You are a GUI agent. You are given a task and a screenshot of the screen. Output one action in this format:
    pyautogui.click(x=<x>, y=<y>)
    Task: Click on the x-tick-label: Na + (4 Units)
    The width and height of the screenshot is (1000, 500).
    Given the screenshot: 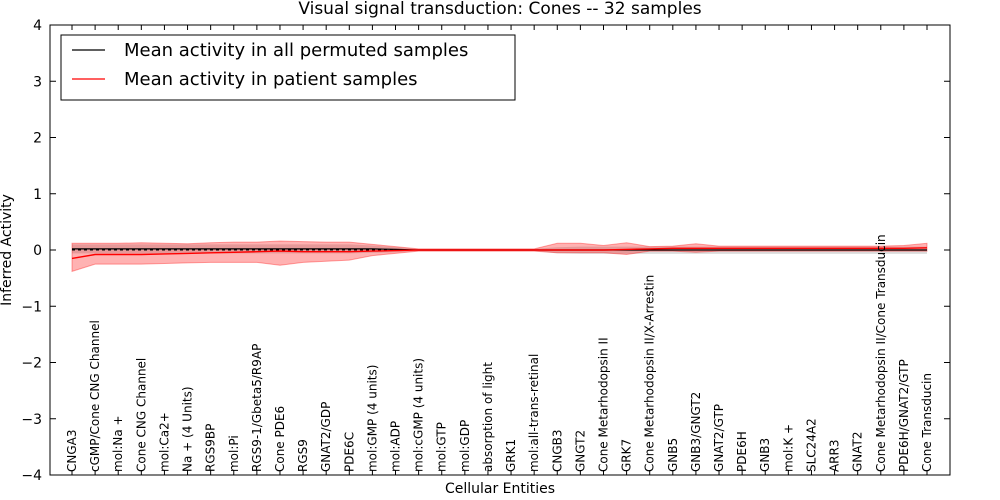 What is the action you would take?
    pyautogui.click(x=188, y=429)
    